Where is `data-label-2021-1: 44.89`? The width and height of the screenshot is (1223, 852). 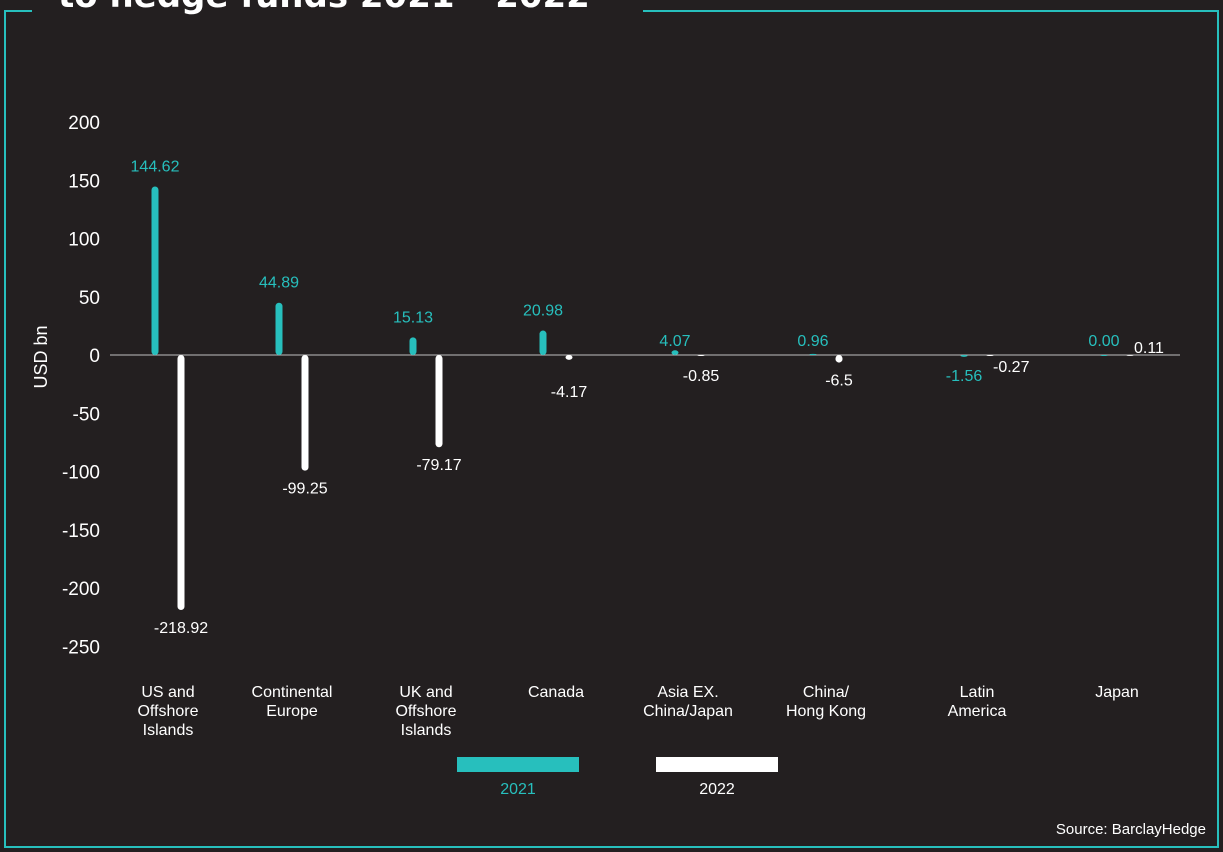 data-label-2021-1: 44.89 is located at coordinates (279, 283).